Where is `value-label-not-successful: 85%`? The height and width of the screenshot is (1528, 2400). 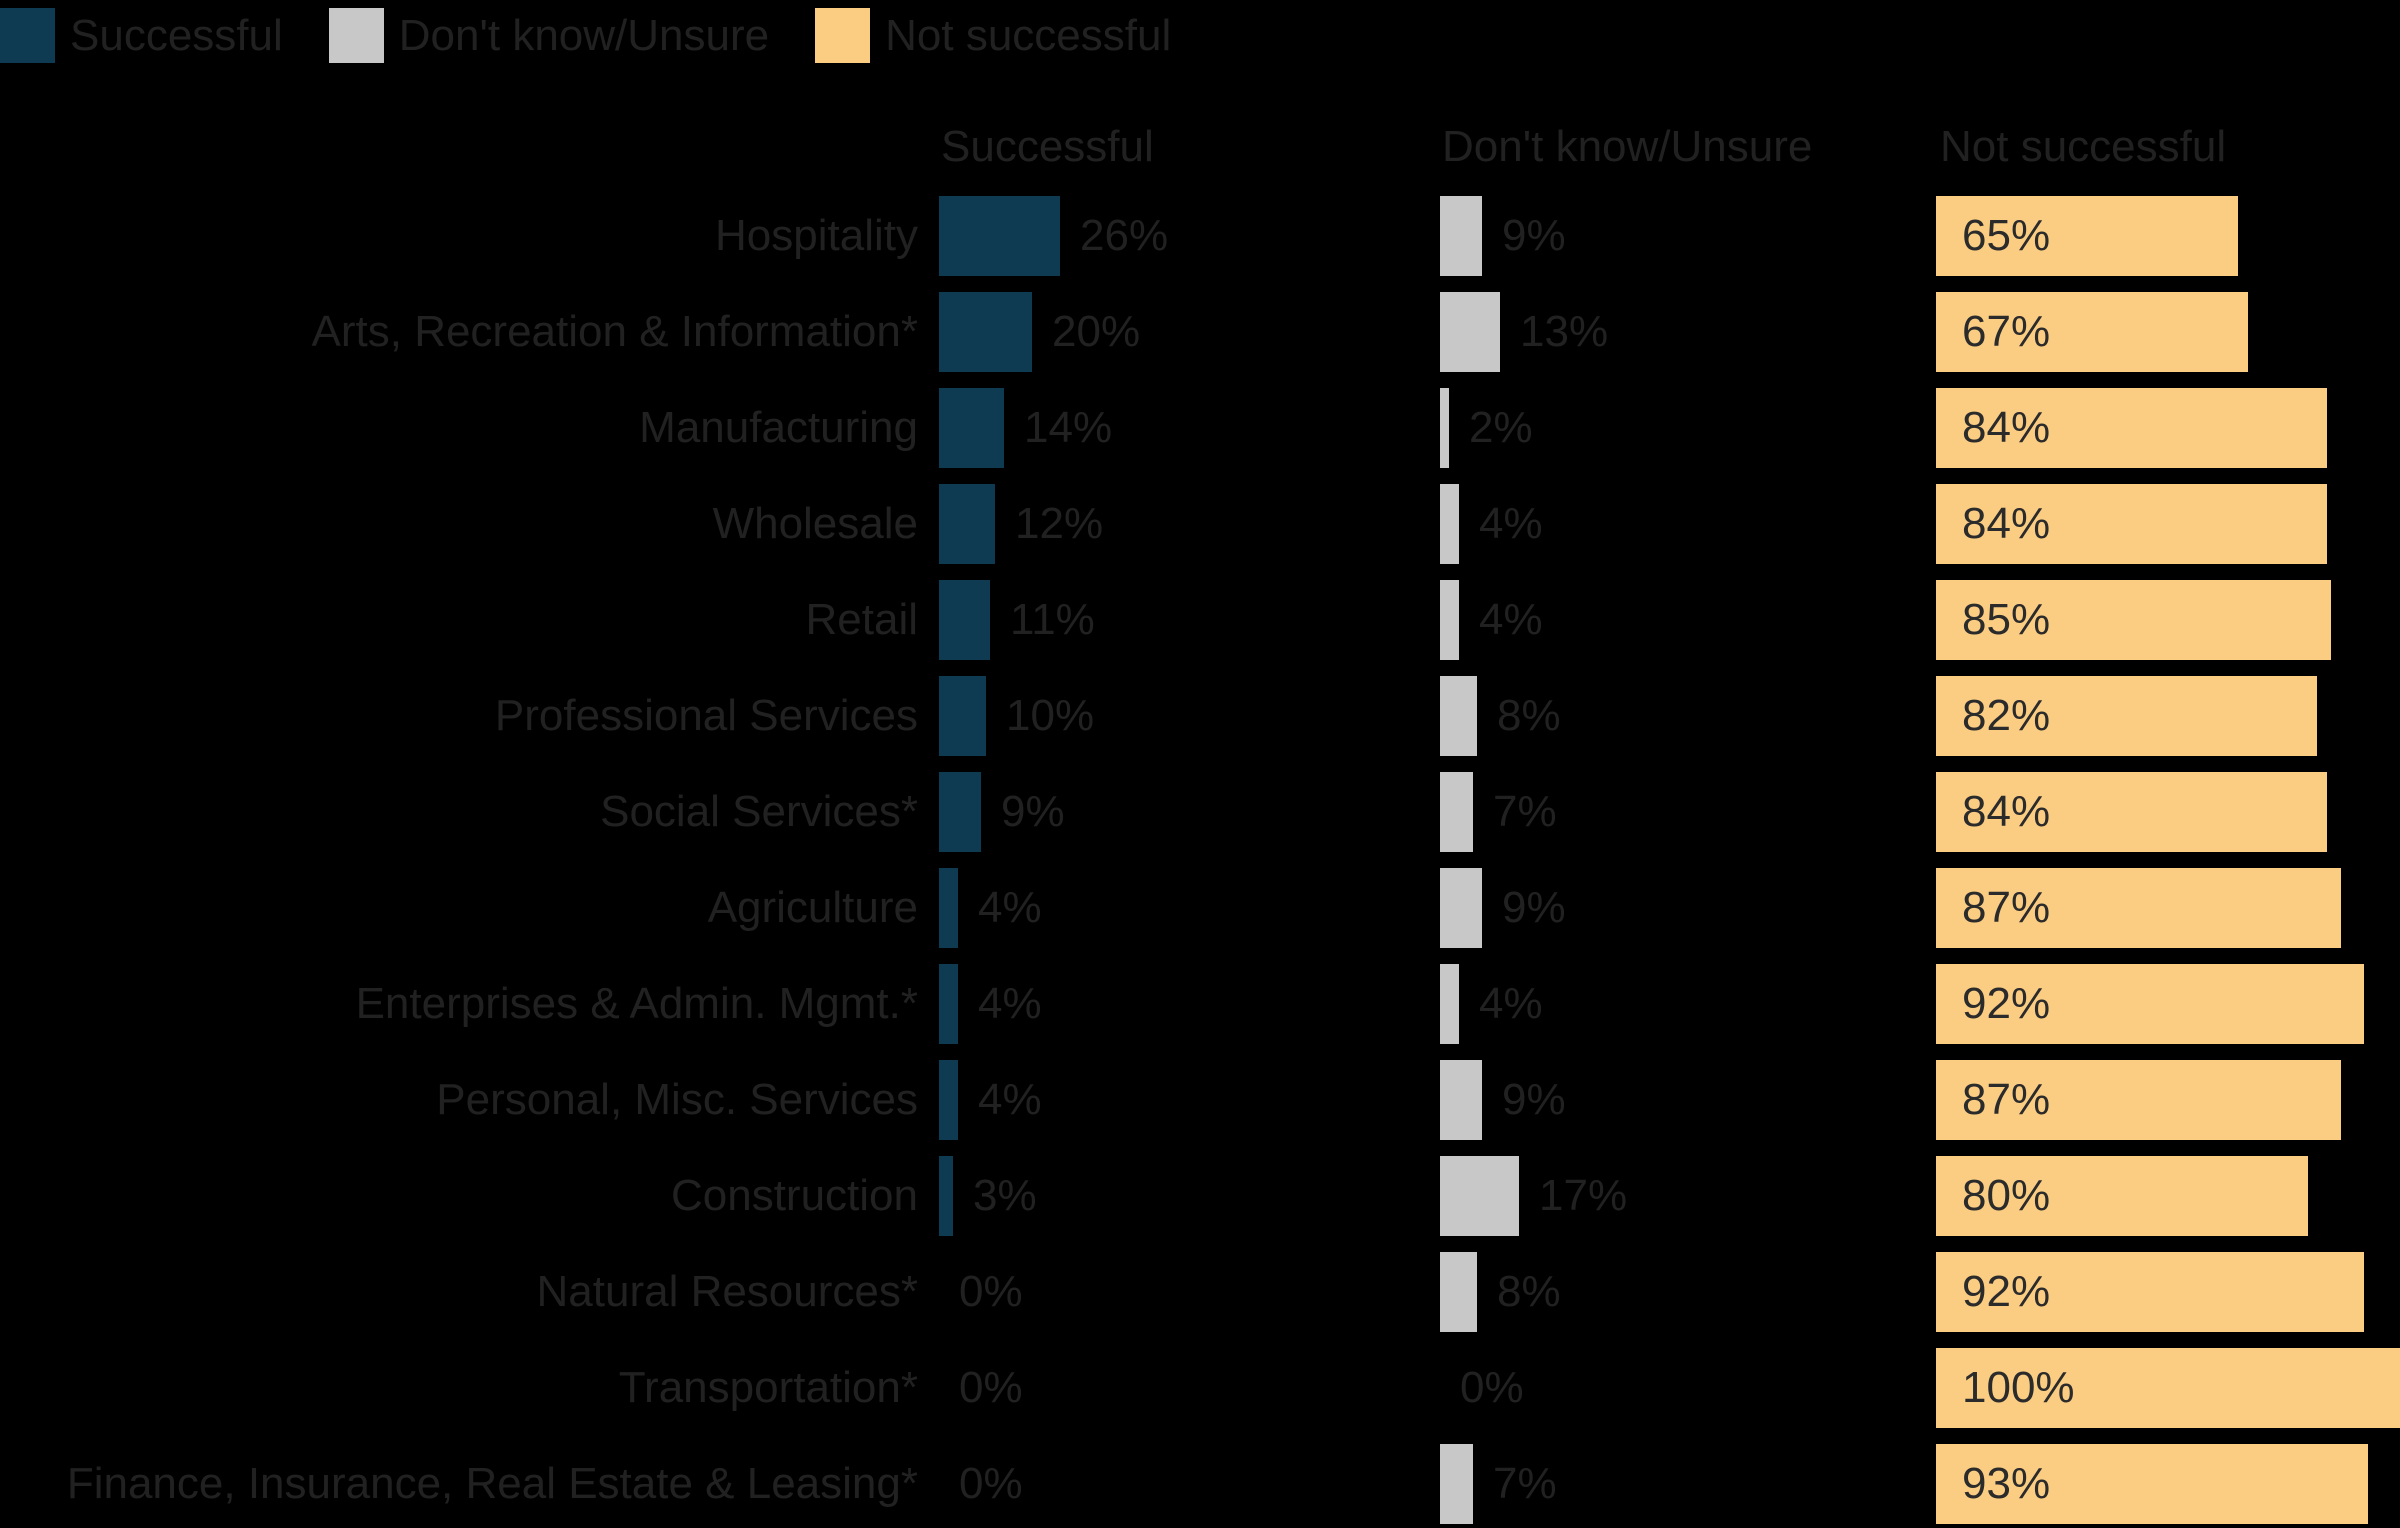
value-label-not-successful: 85% is located at coordinates (2006, 619).